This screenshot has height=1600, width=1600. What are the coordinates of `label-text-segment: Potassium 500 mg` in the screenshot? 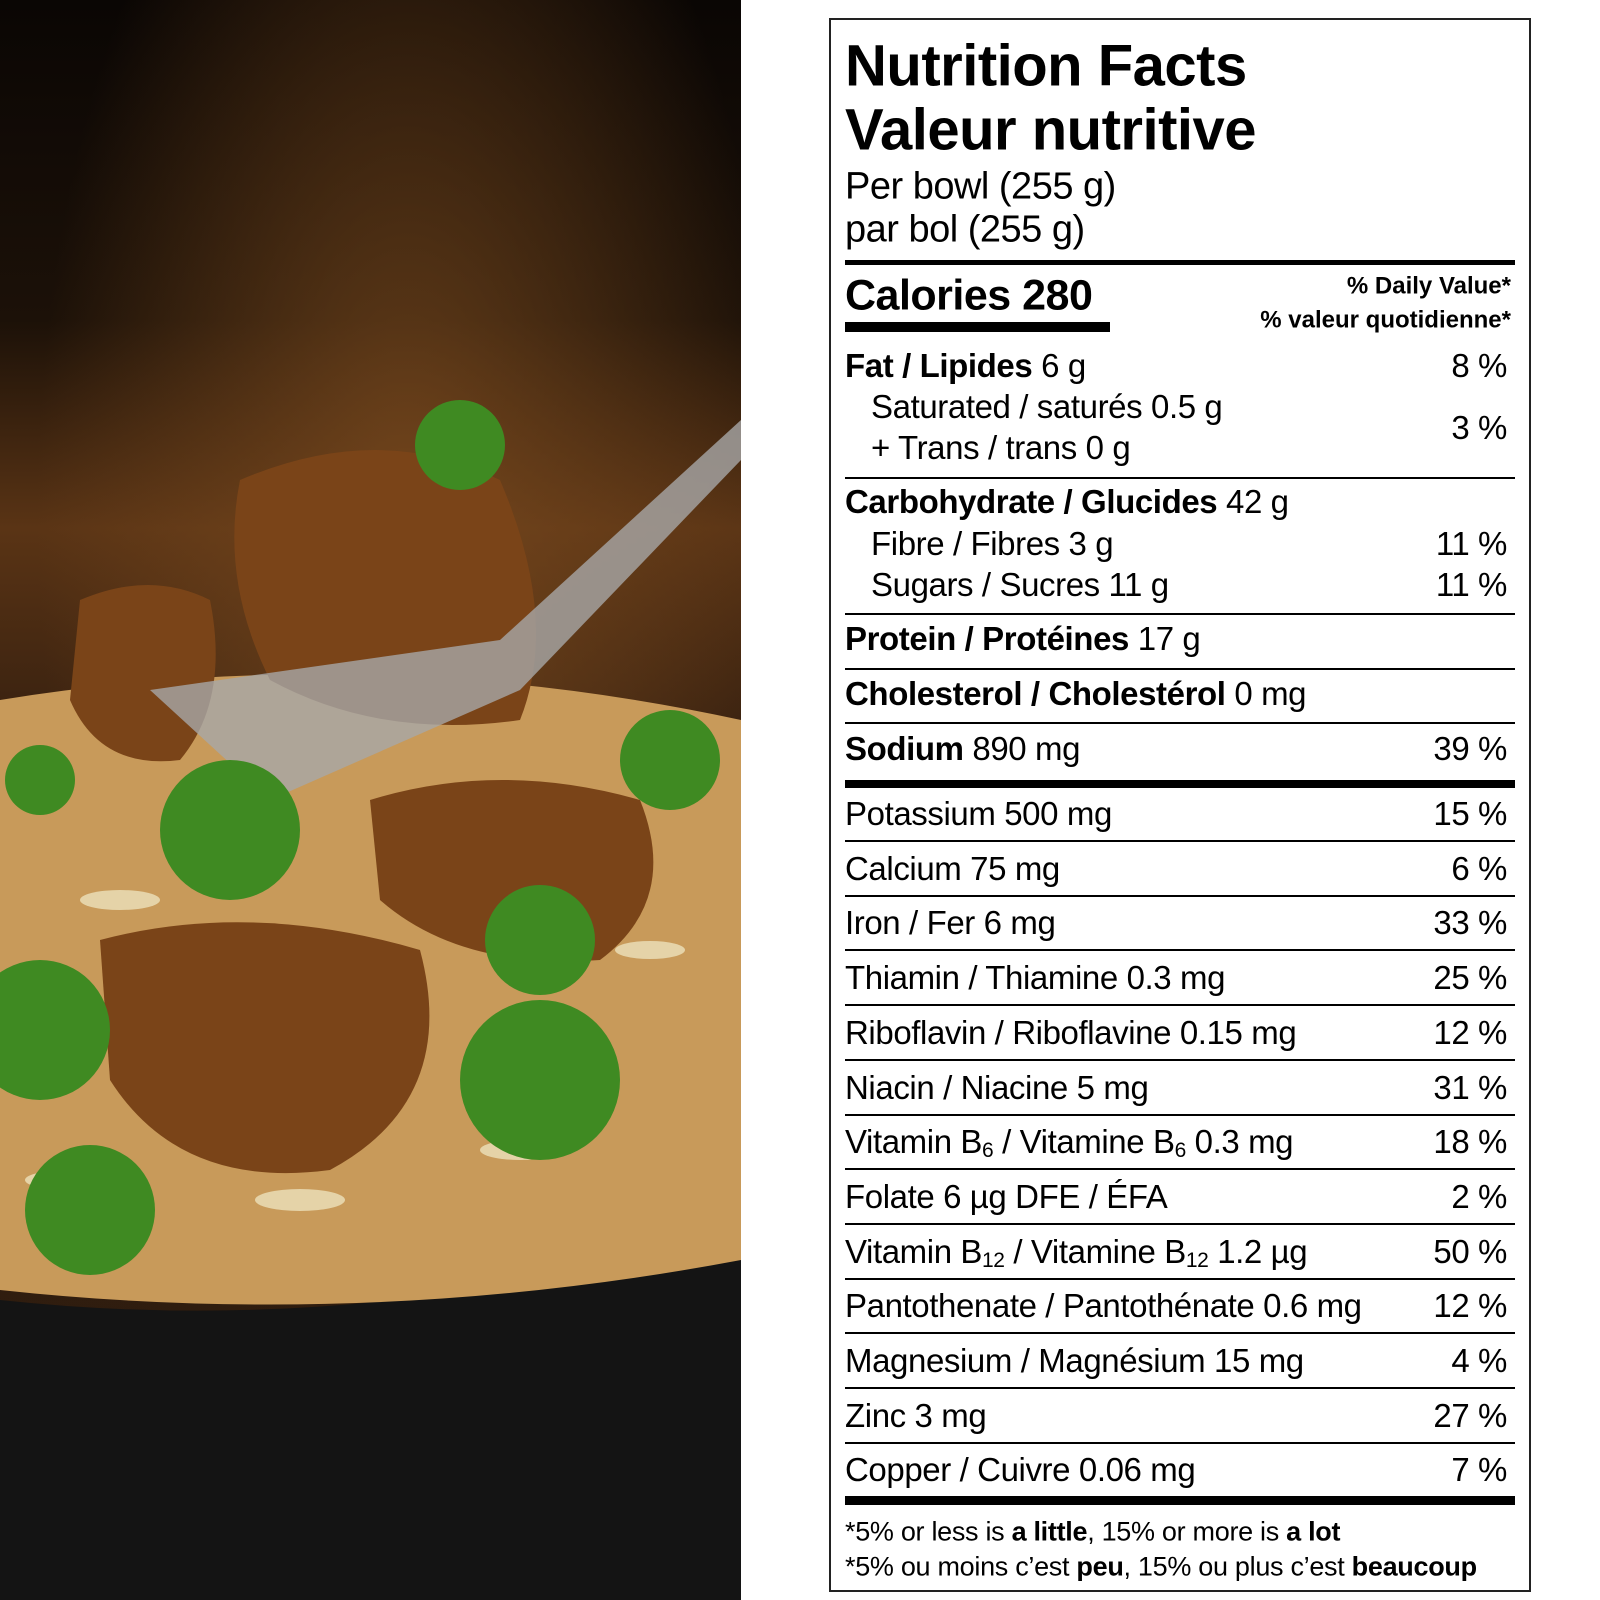 It's located at (978, 813).